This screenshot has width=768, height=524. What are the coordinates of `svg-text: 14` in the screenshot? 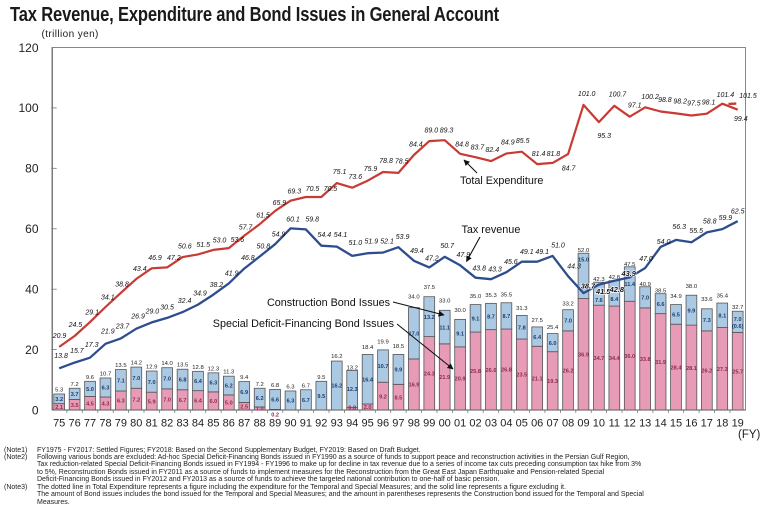 It's located at (660, 424).